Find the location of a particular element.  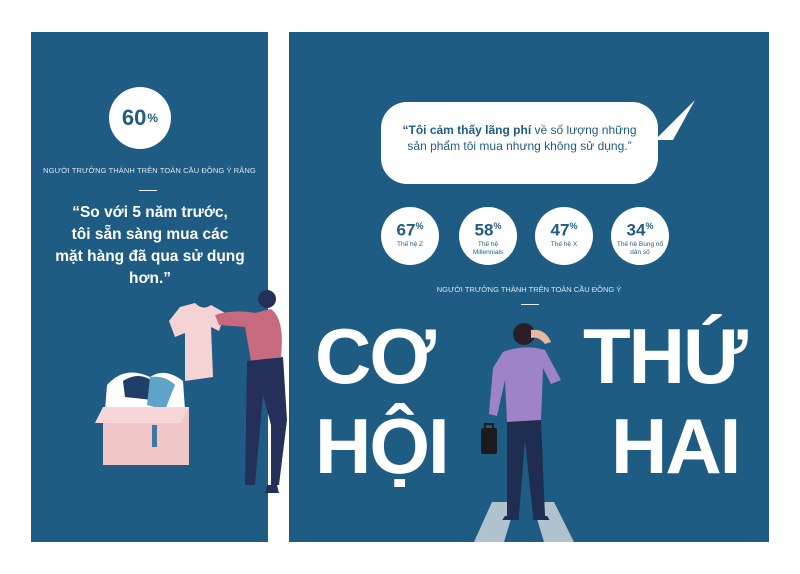

shirt-icon is located at coordinates (197, 342).